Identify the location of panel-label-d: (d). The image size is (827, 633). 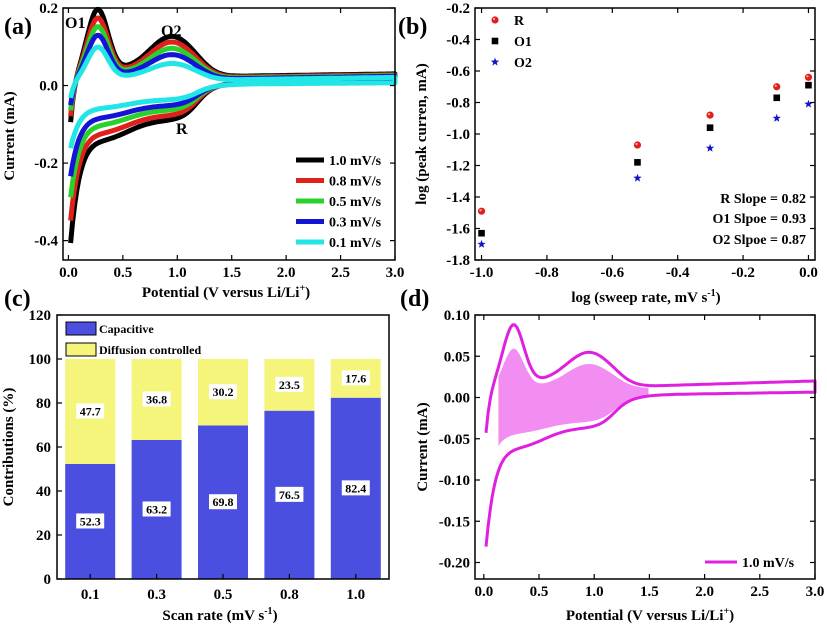
(414, 299).